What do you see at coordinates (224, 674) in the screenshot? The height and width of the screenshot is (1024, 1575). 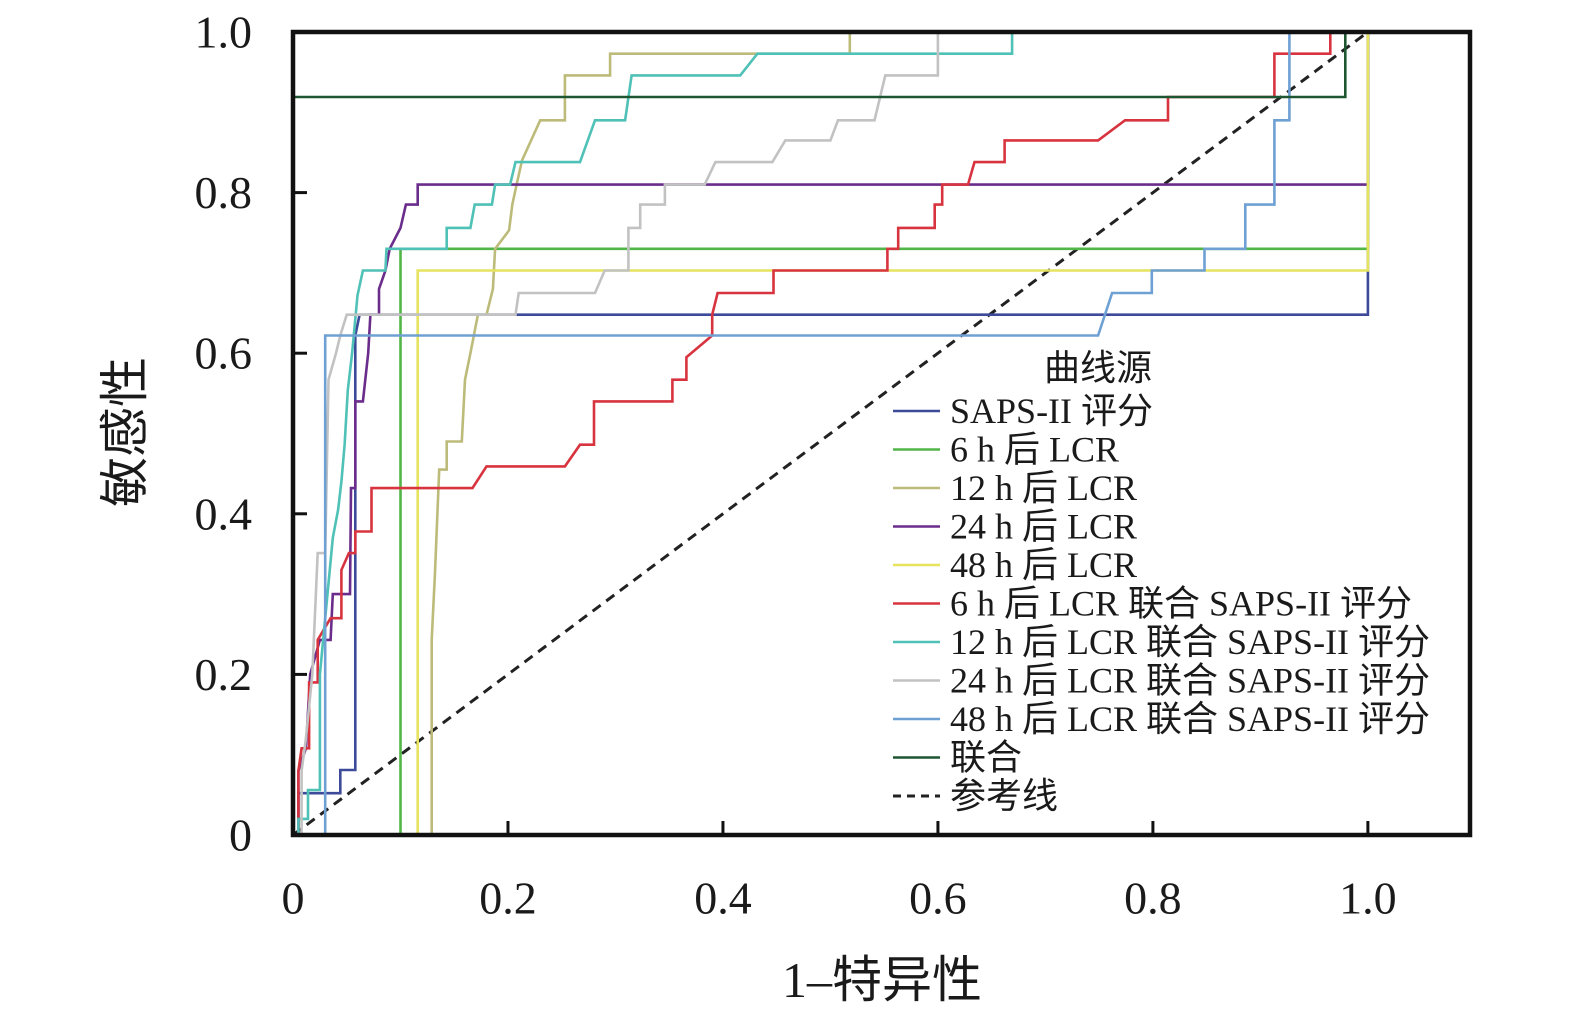 I see `y-tick-label: 0.2` at bounding box center [224, 674].